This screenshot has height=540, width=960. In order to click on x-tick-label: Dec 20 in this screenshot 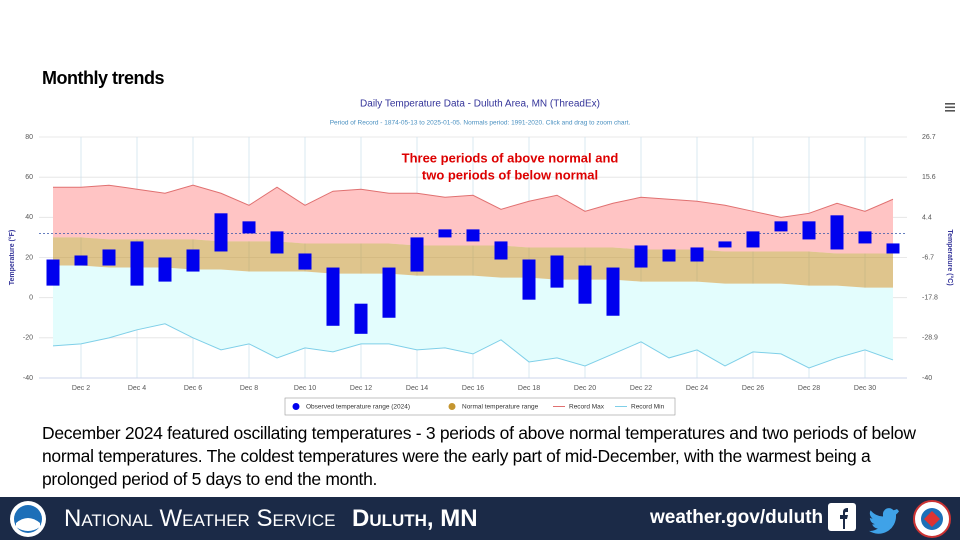, I will do `click(585, 388)`.